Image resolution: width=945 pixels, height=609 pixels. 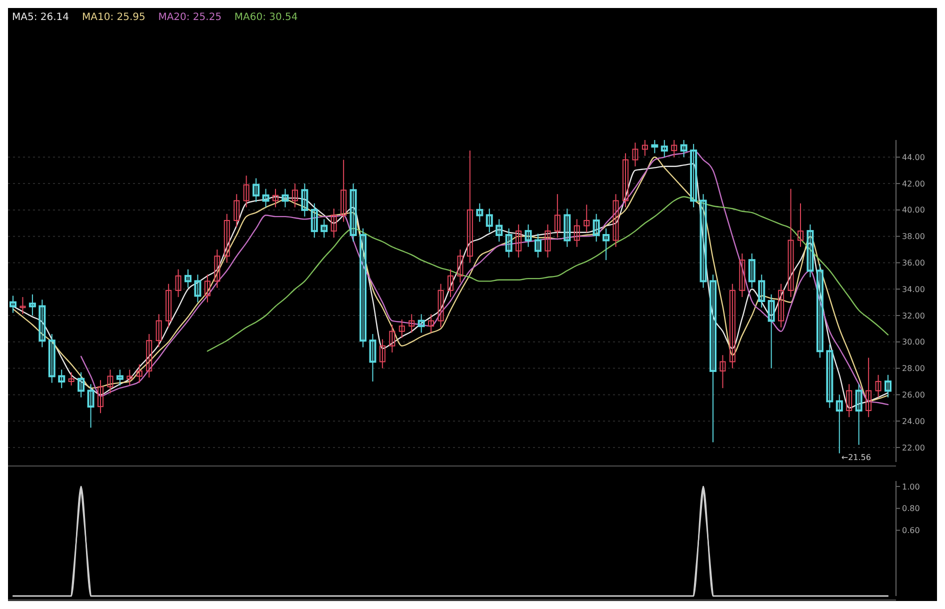 What do you see at coordinates (911, 531) in the screenshot?
I see `y-tick-label: 0.60` at bounding box center [911, 531].